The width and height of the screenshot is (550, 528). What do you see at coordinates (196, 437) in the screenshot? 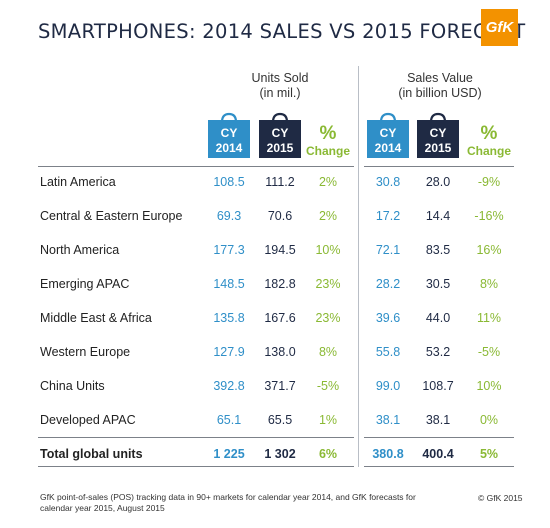
I see `total-rule-left` at bounding box center [196, 437].